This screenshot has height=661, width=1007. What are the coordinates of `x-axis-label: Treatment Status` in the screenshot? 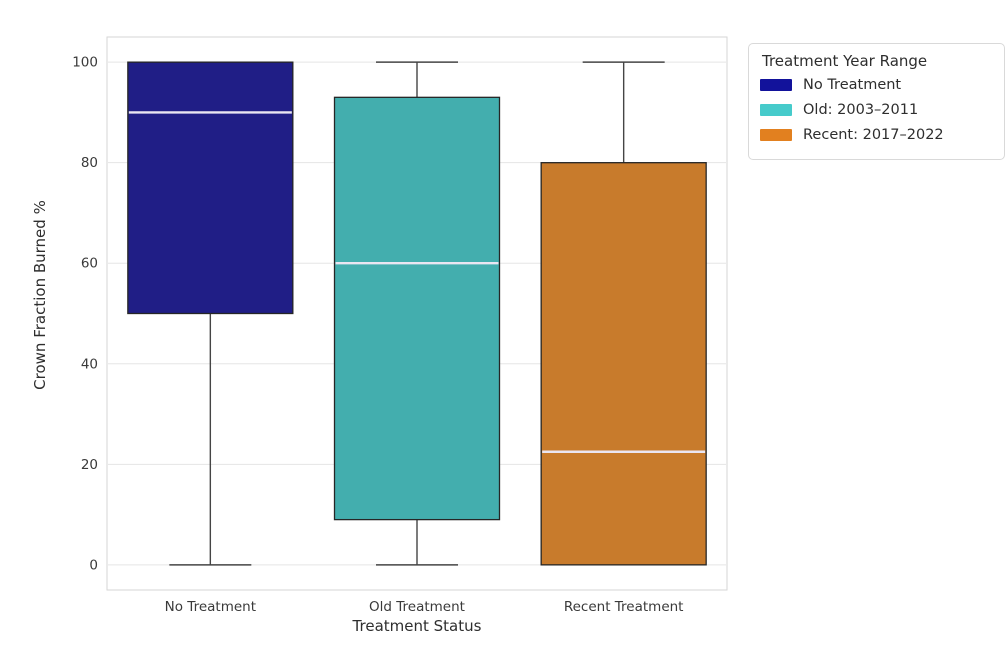 It's located at (417, 626).